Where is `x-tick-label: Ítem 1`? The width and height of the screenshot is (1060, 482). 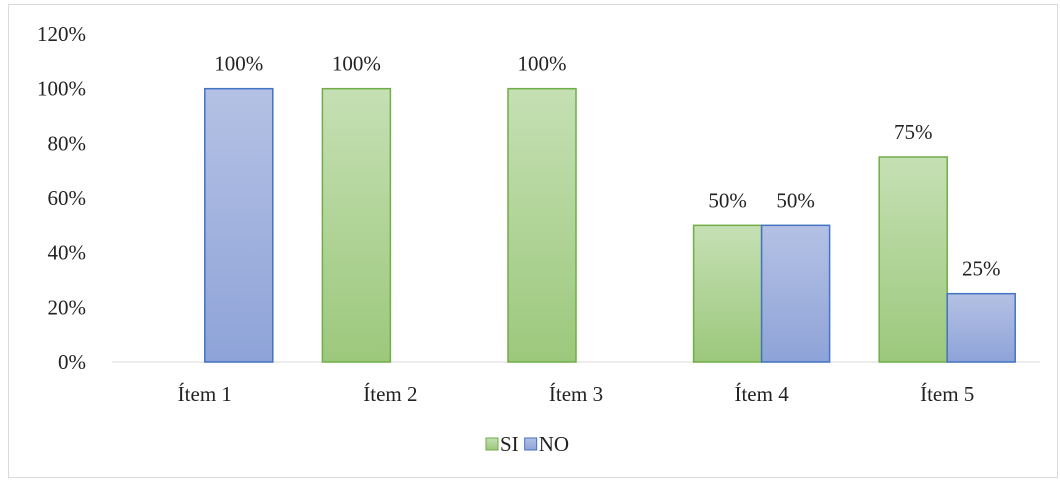
x-tick-label: Ítem 1 is located at coordinates (205, 394).